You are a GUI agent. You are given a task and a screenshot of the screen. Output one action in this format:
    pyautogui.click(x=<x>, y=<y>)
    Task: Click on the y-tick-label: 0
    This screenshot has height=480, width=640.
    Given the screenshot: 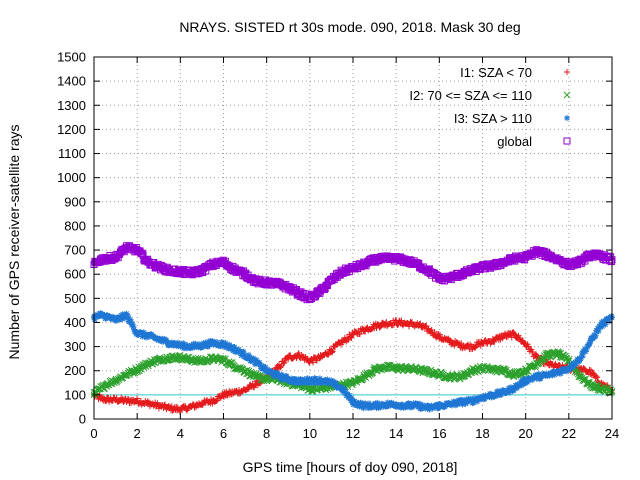 What is the action you would take?
    pyautogui.click(x=82, y=419)
    